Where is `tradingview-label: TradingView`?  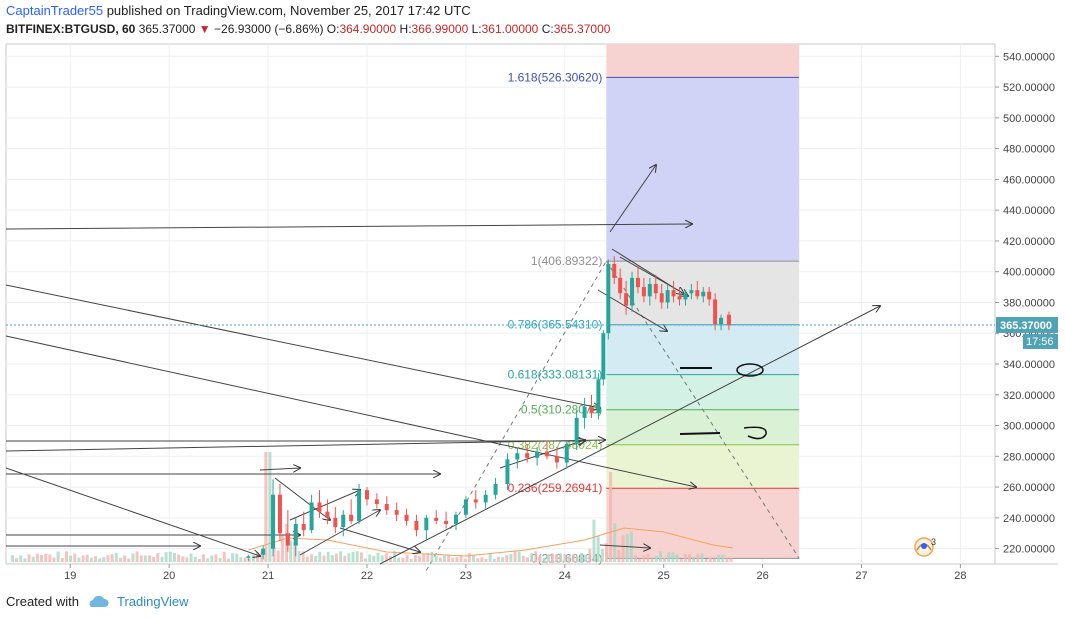 tradingview-label: TradingView is located at coordinates (152, 601).